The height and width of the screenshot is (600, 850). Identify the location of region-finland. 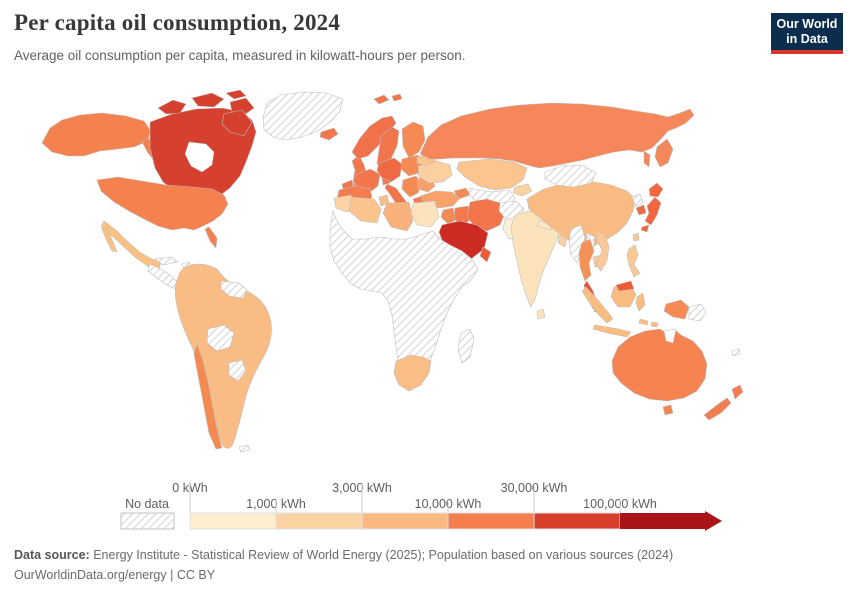
(413, 140).